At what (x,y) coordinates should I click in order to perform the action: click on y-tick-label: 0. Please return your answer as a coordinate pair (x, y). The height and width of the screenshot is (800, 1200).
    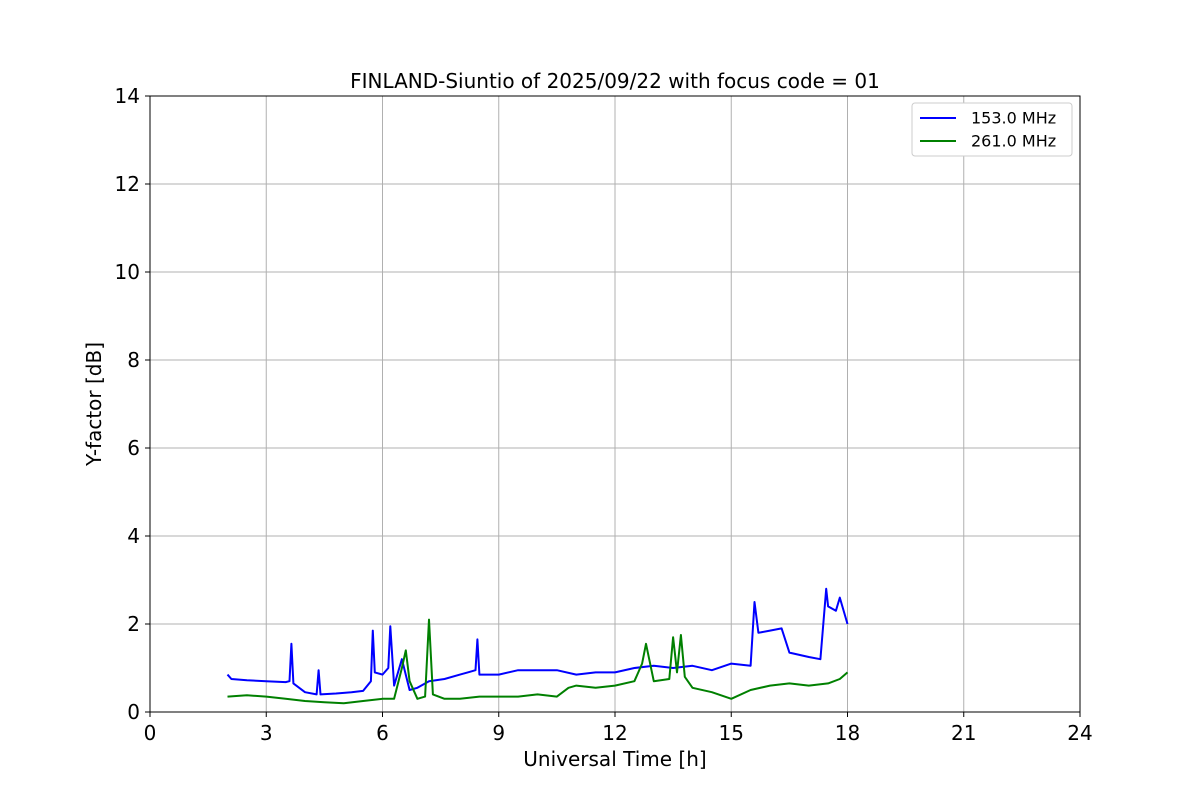
    Looking at the image, I should click on (133, 712).